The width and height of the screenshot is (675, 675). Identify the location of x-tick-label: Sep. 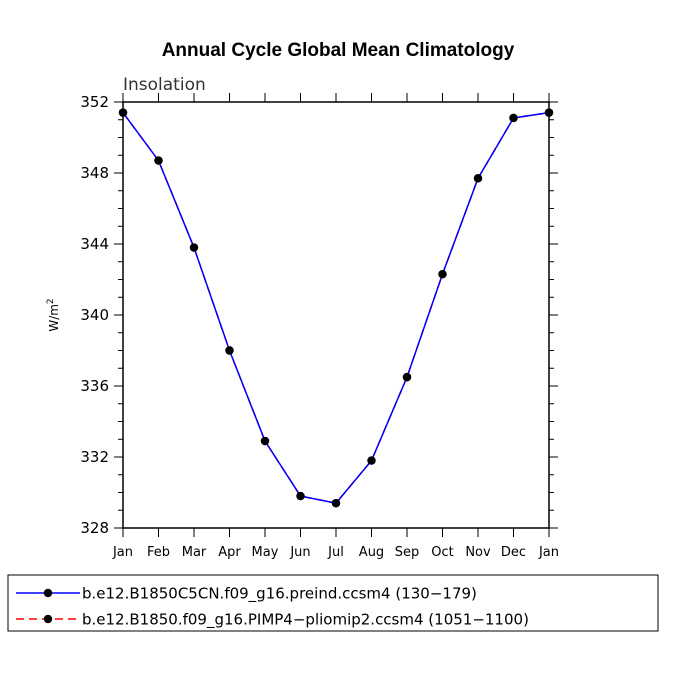
(407, 552).